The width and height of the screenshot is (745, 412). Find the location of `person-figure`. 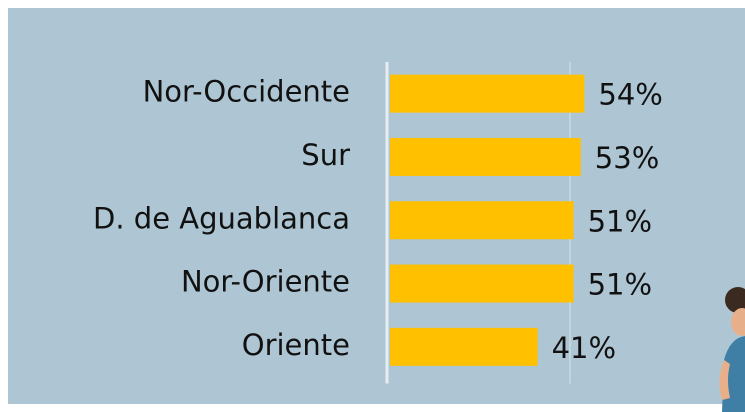

person-figure is located at coordinates (732, 349).